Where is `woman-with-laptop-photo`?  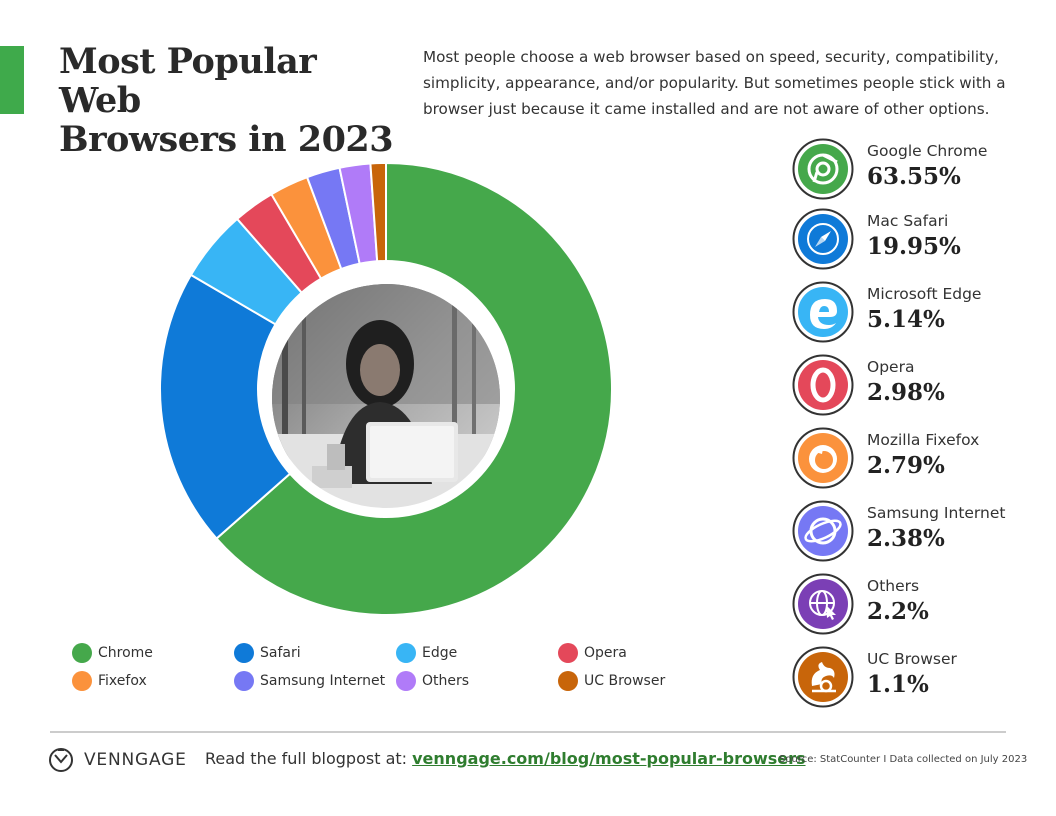 woman-with-laptop-photo is located at coordinates (386, 398).